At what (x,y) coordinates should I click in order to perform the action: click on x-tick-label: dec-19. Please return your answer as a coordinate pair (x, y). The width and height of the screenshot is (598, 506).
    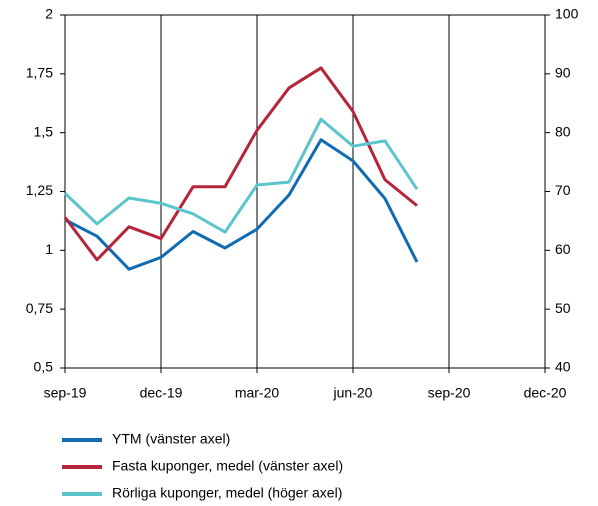
    Looking at the image, I should click on (161, 393).